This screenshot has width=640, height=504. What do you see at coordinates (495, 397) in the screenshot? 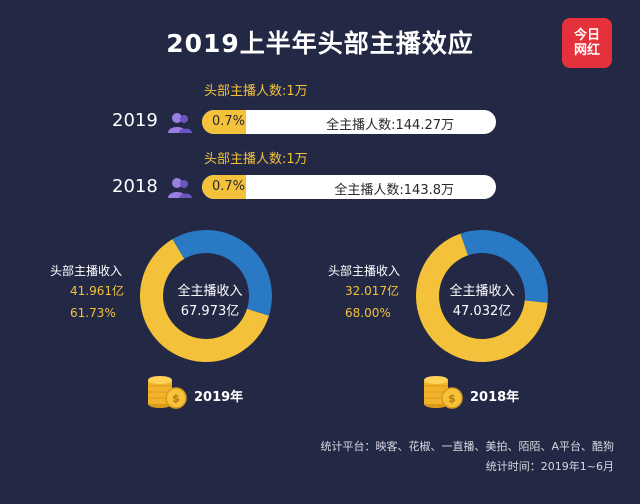
I see `donut-year-label: 2018年` at bounding box center [495, 397].